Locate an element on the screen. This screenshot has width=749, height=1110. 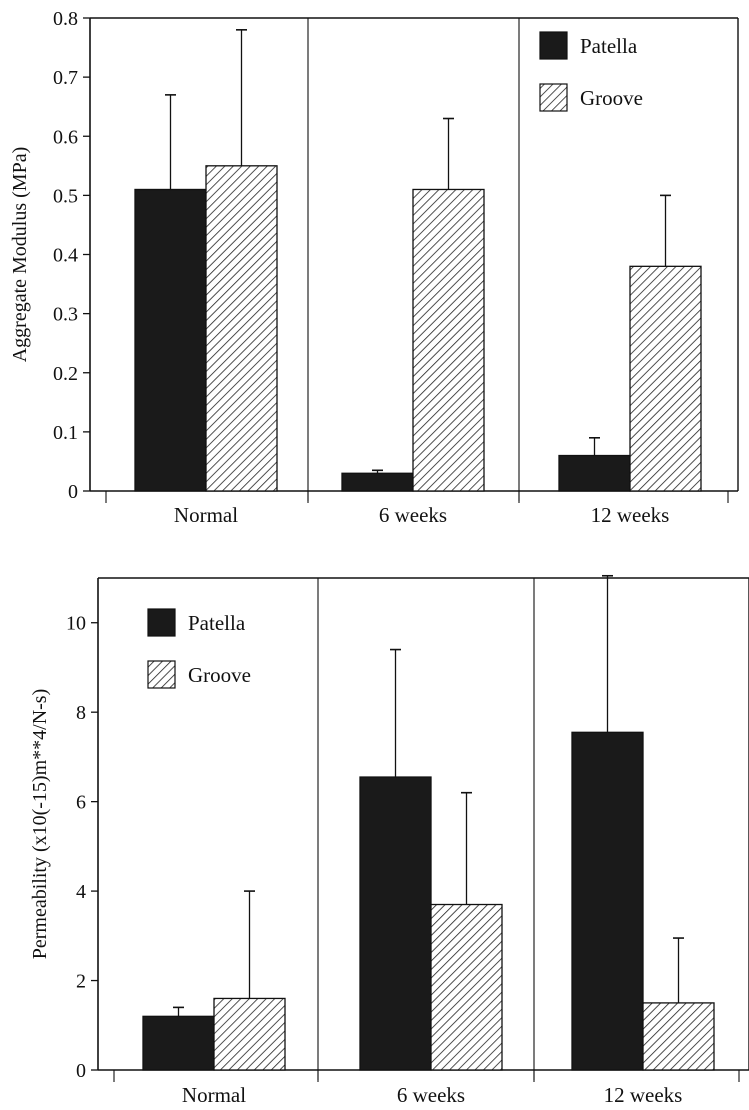
y-tick-label: 10 is located at coordinates (76, 624).